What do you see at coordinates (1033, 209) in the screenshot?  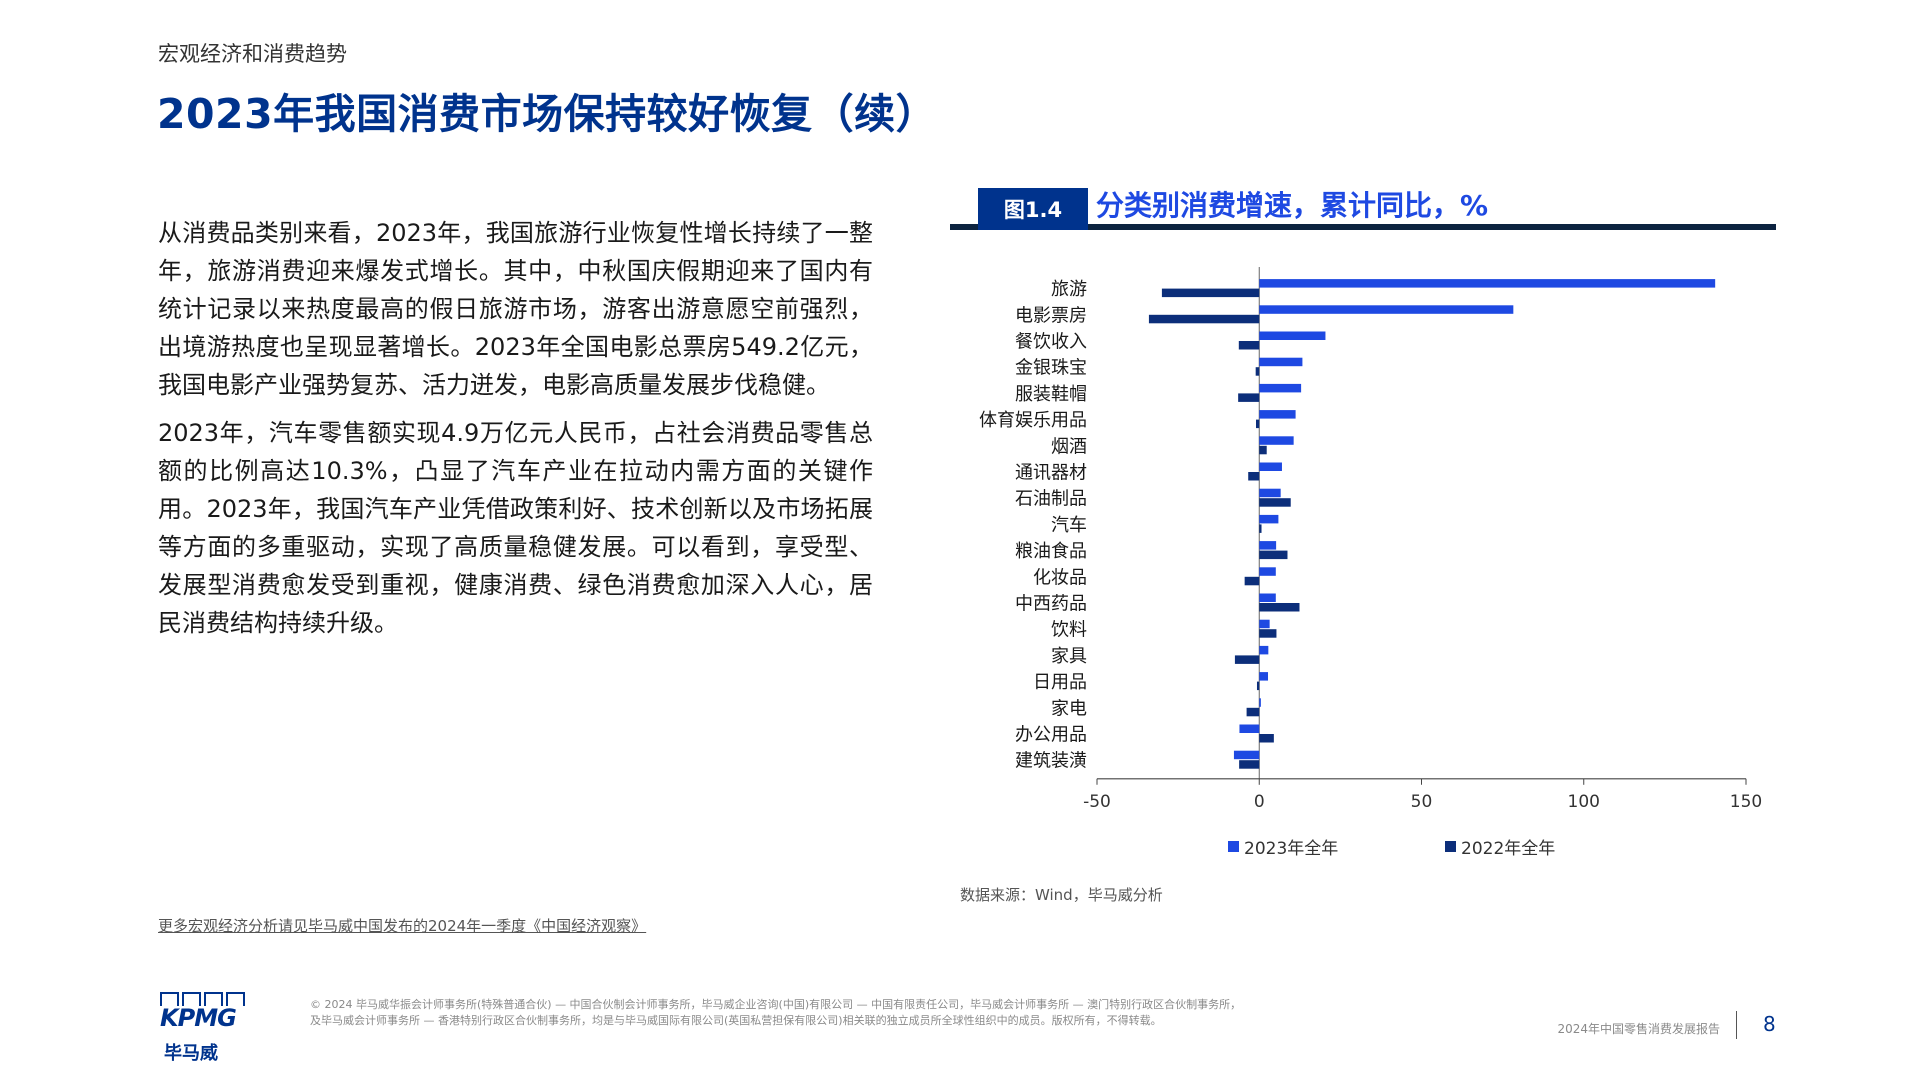 I see `figure-badge: 图1.4` at bounding box center [1033, 209].